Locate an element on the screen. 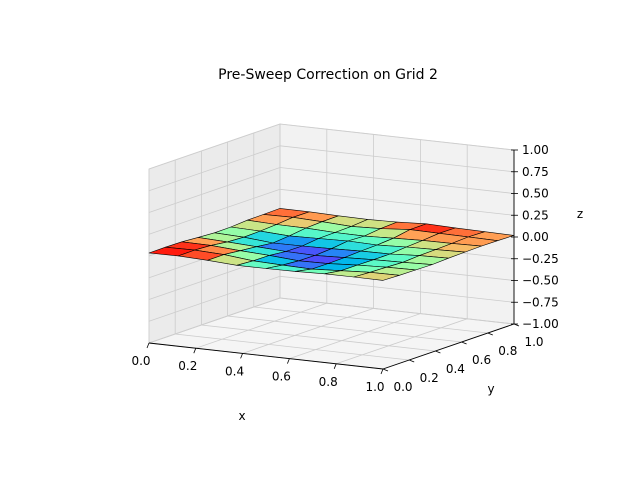  y-tick-label: 0.6 is located at coordinates (481, 360).